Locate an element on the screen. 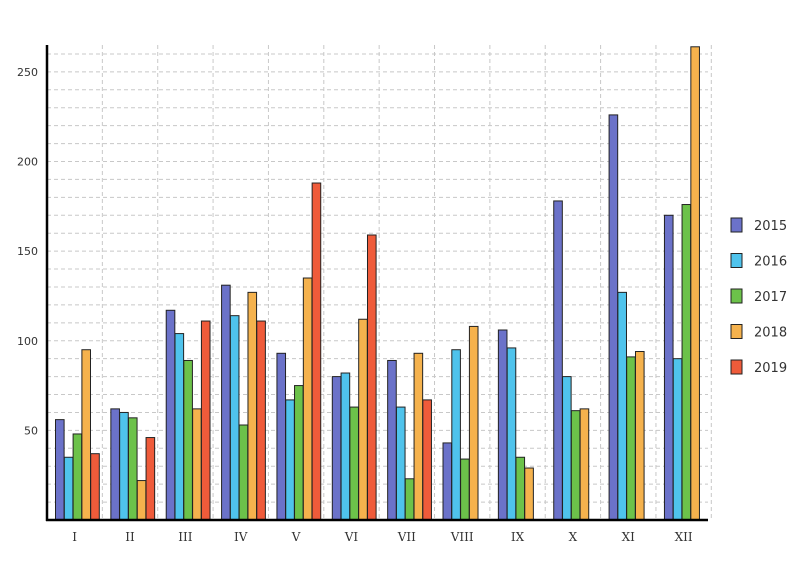  bar-2016-IX is located at coordinates (511, 434).